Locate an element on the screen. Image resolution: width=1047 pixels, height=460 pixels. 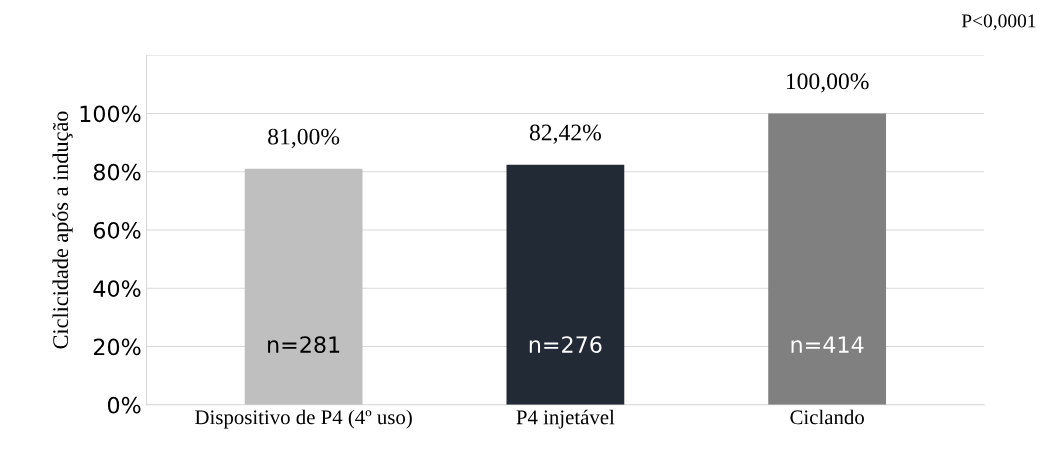
y-tick-label: 60% is located at coordinates (117, 230).